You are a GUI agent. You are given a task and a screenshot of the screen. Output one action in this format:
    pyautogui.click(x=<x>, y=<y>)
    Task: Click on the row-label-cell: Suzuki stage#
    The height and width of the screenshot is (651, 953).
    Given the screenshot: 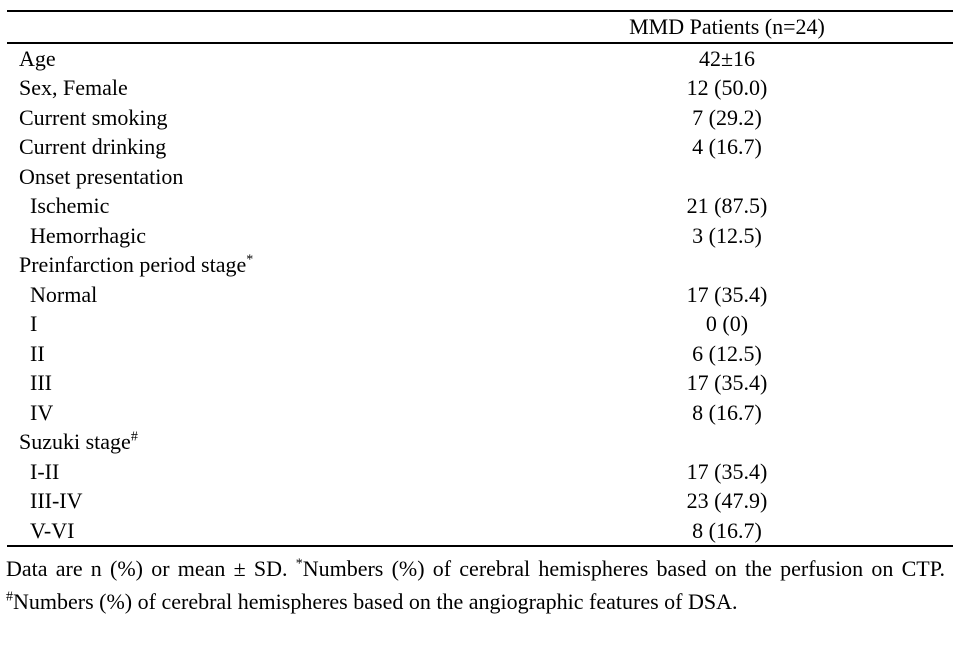 What is the action you would take?
    pyautogui.click(x=253, y=442)
    